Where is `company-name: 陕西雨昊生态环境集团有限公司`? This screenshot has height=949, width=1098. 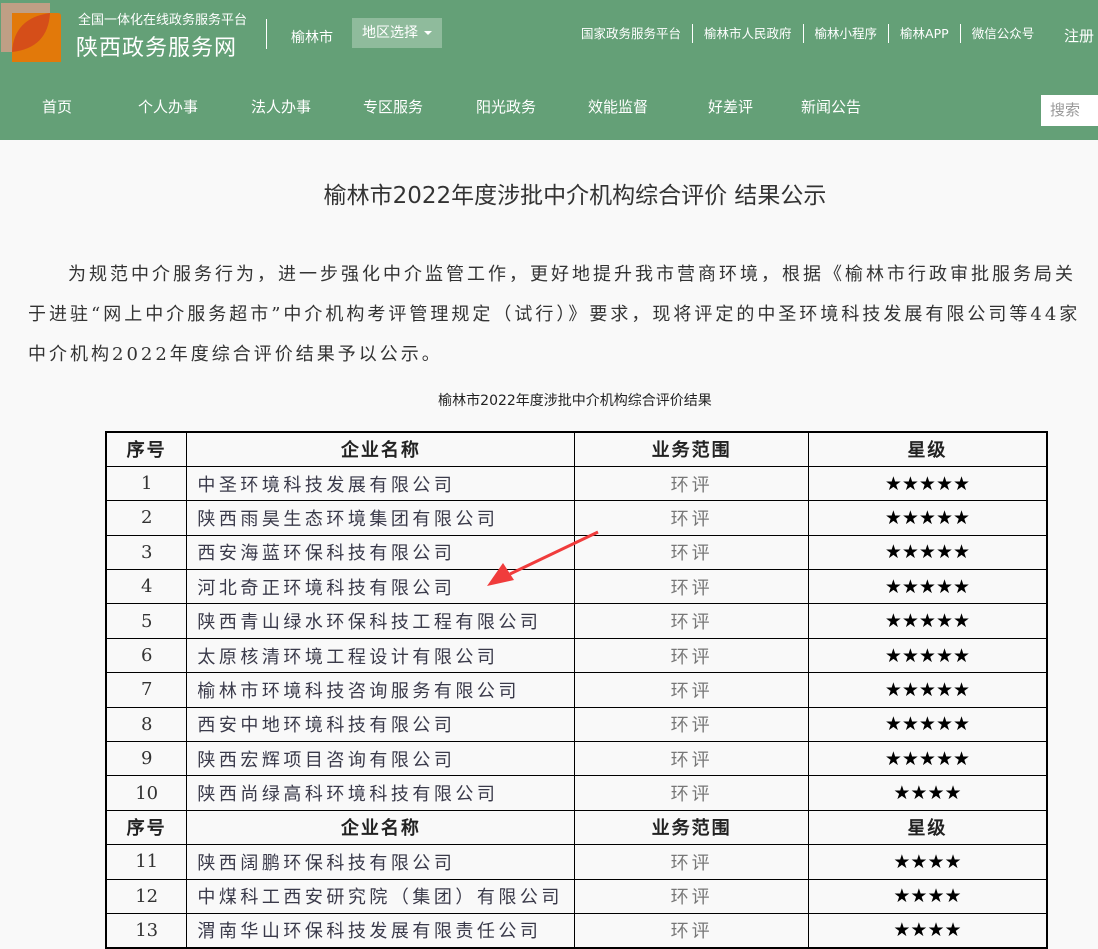 company-name: 陕西雨昊生态环境集团有限公司 is located at coordinates (381, 518).